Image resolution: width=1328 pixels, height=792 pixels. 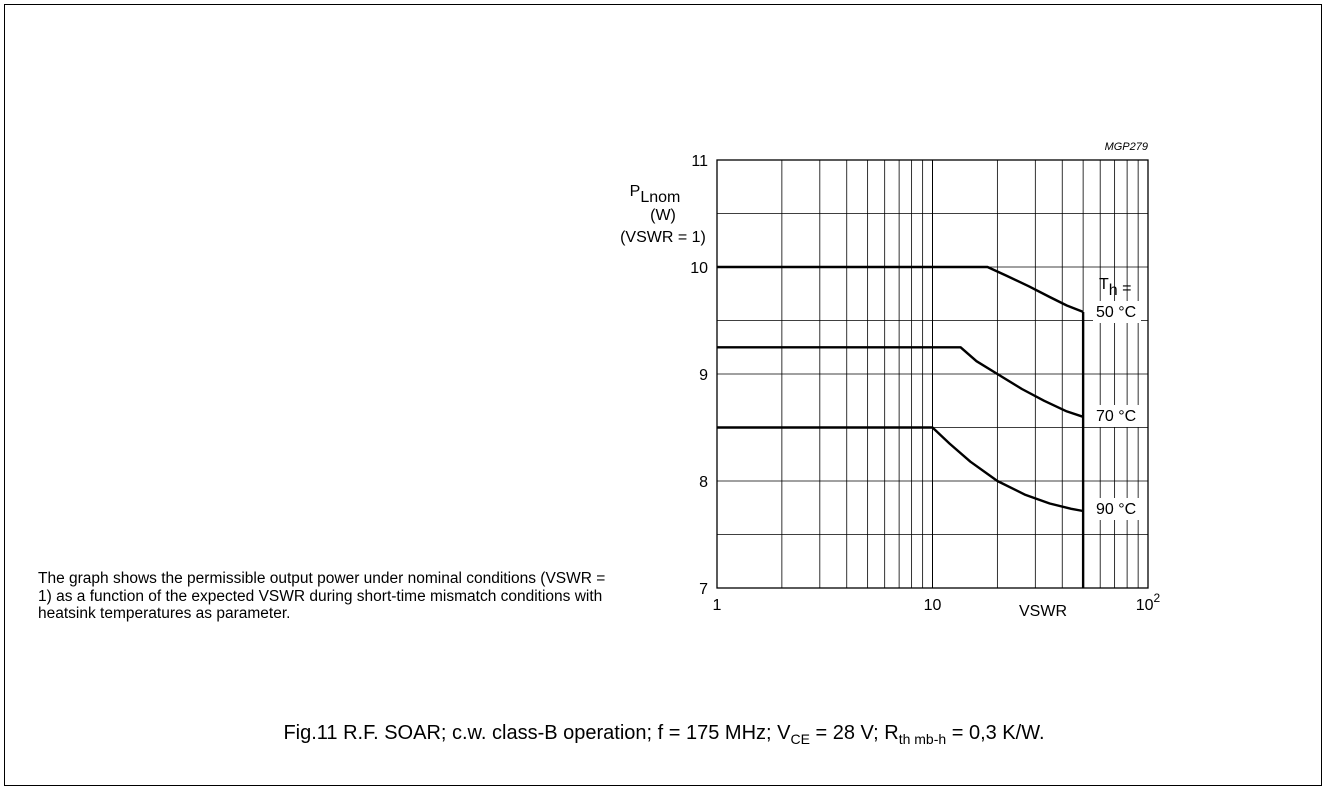 I want to click on y-axis-unit: (W), so click(x=663, y=215).